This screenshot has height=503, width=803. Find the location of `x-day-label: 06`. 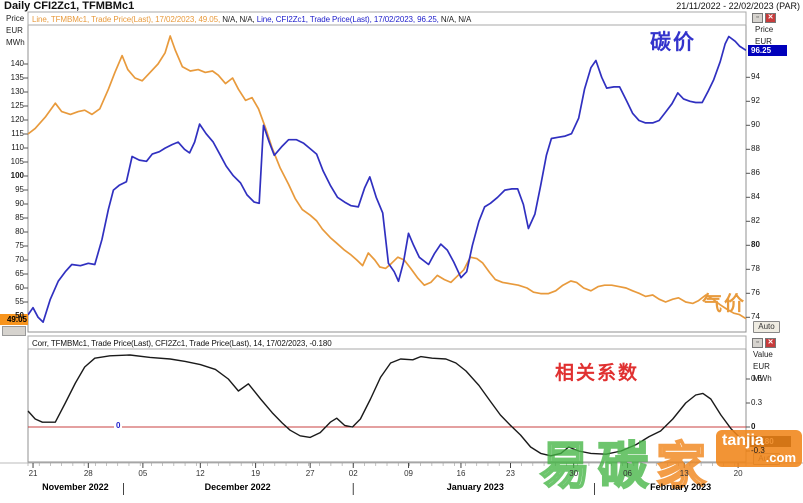

x-day-label: 06 is located at coordinates (627, 473).